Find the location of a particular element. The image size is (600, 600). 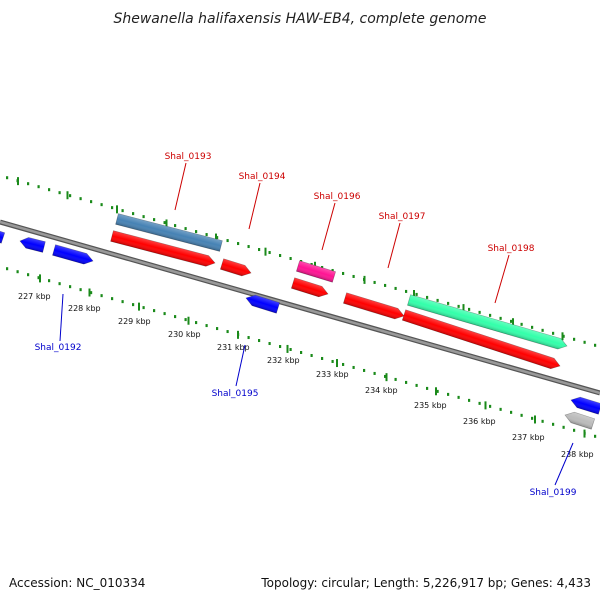

gene-label: Shal_0193 is located at coordinates (188, 157).